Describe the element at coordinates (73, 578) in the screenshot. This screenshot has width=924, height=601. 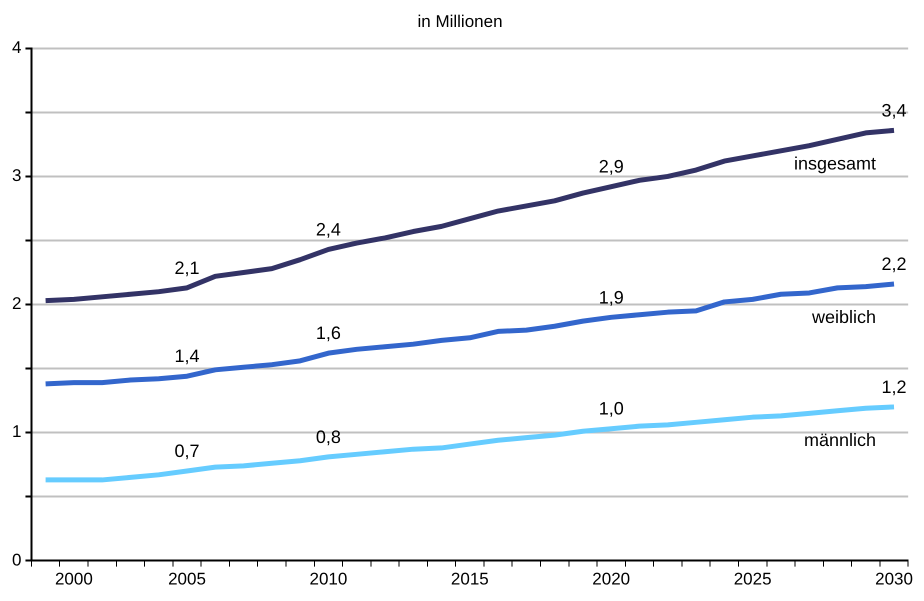
I see `x-tick-label: 2000` at that location.